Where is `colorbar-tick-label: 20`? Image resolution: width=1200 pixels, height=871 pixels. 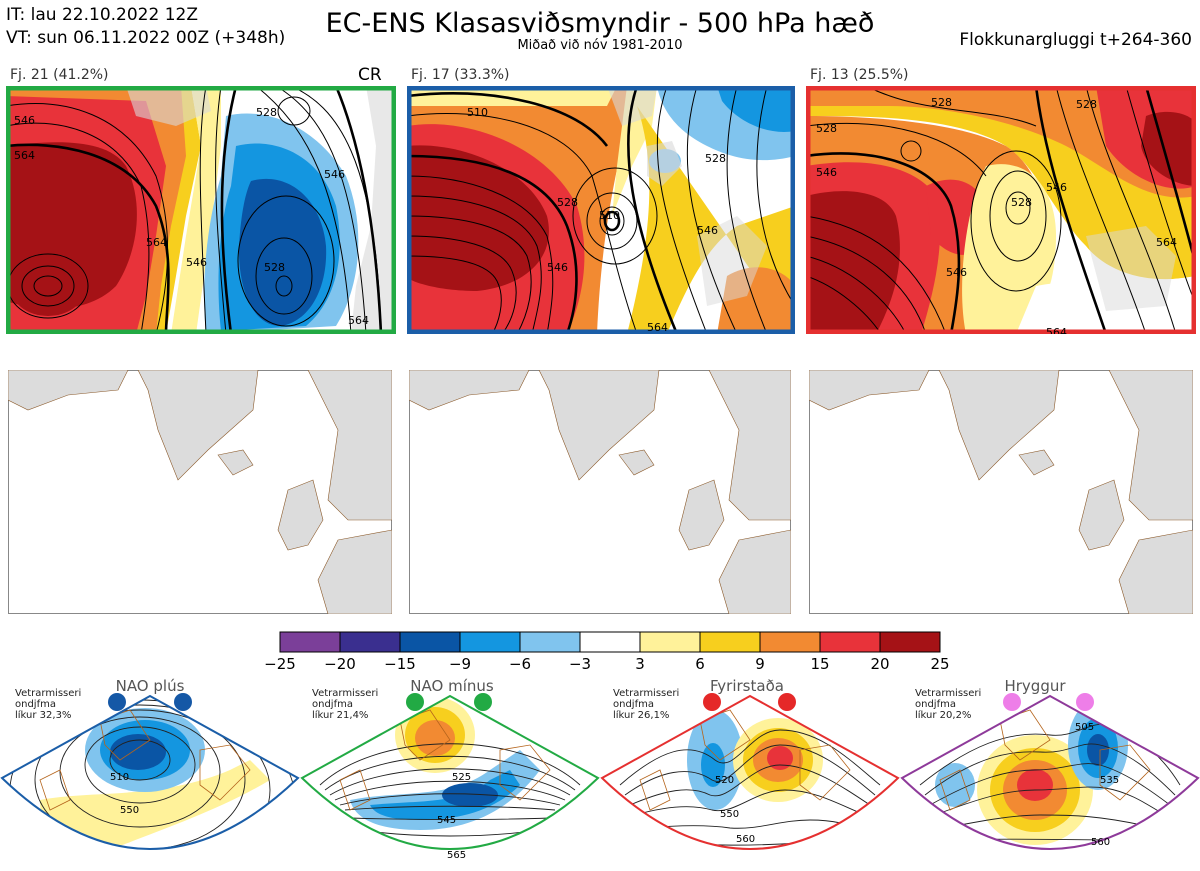 colorbar-tick-label: 20 is located at coordinates (879, 664).